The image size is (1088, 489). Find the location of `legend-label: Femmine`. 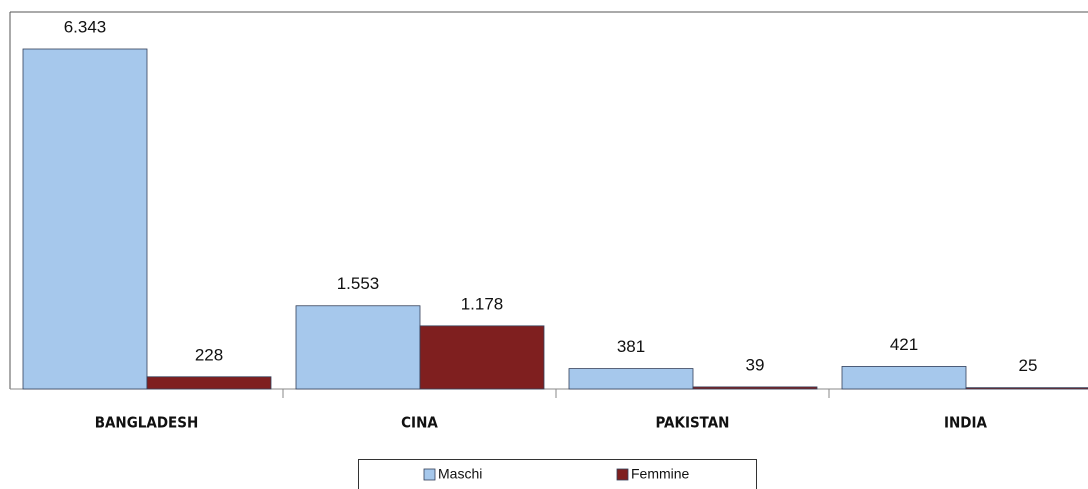

legend-label: Femmine is located at coordinates (660, 474).